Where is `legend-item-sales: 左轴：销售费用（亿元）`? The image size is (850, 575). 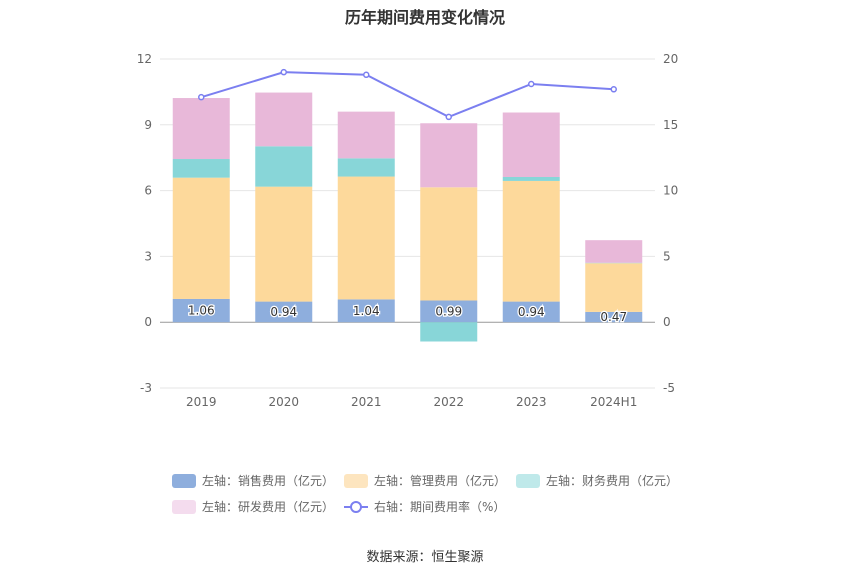 legend-item-sales: 左轴：销售费用（亿元） is located at coordinates (253, 480).